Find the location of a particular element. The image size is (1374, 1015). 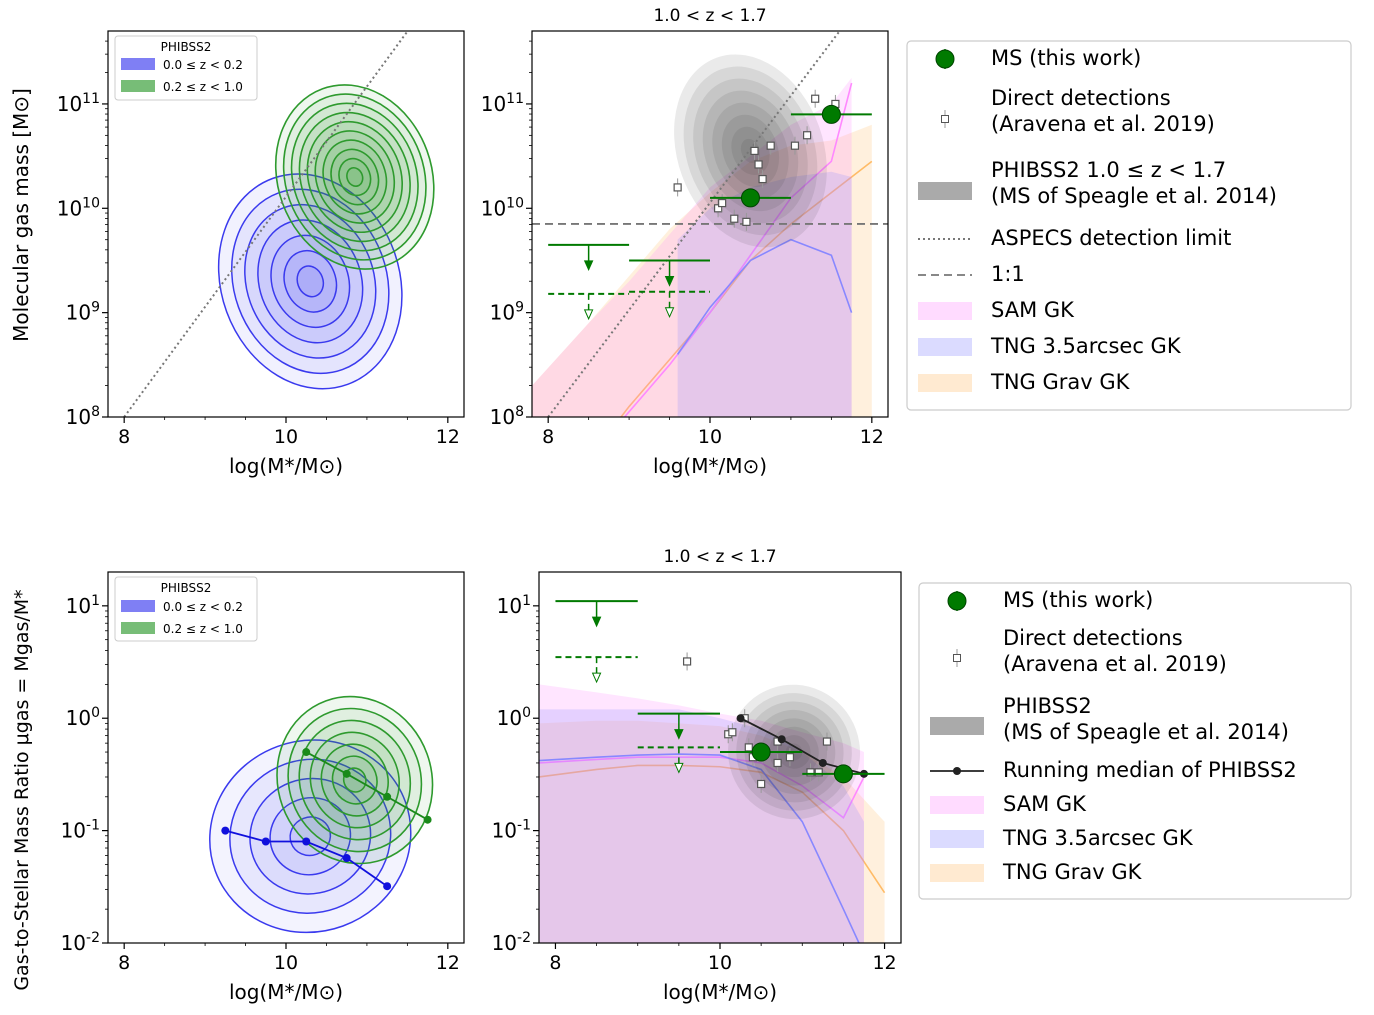

legend-label-line2: (Aravena et al. 2019) is located at coordinates (1115, 664).